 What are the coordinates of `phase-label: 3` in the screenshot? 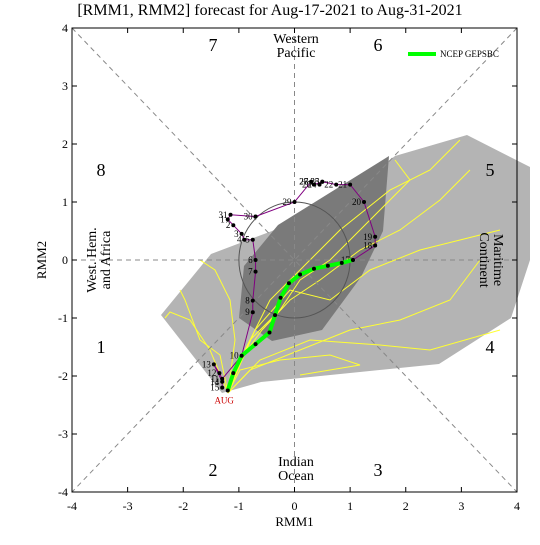 It's located at (378, 470).